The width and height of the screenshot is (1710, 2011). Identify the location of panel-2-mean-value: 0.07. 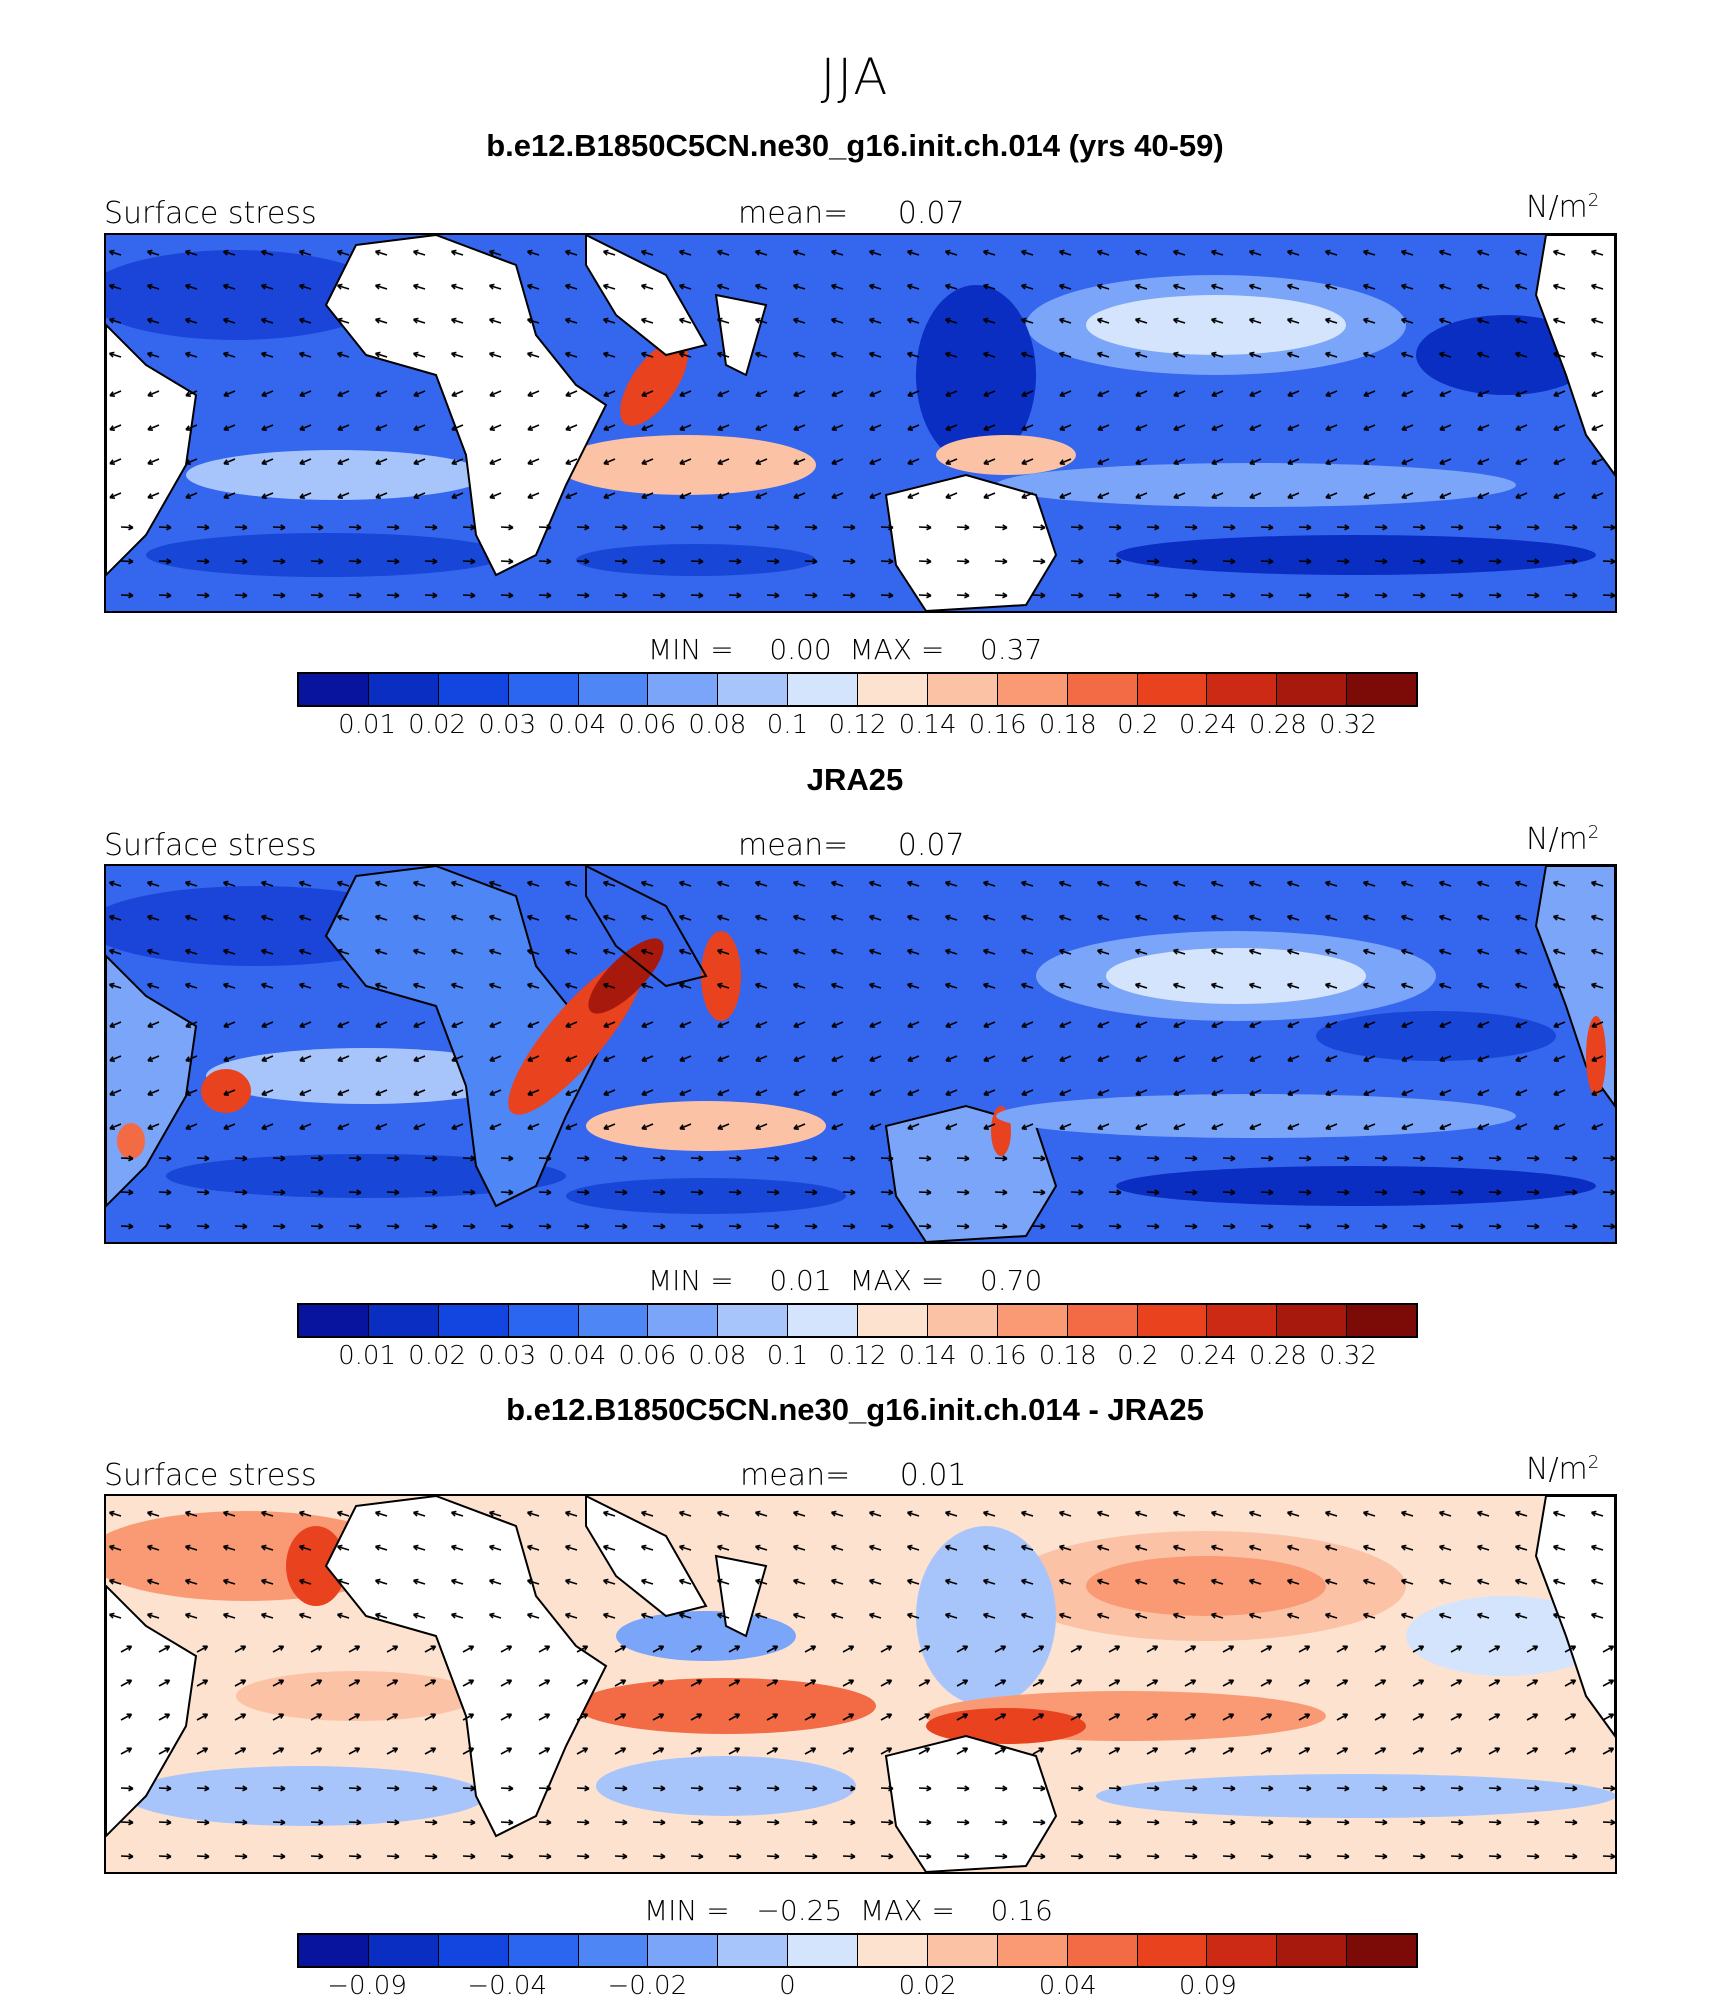
(931, 845).